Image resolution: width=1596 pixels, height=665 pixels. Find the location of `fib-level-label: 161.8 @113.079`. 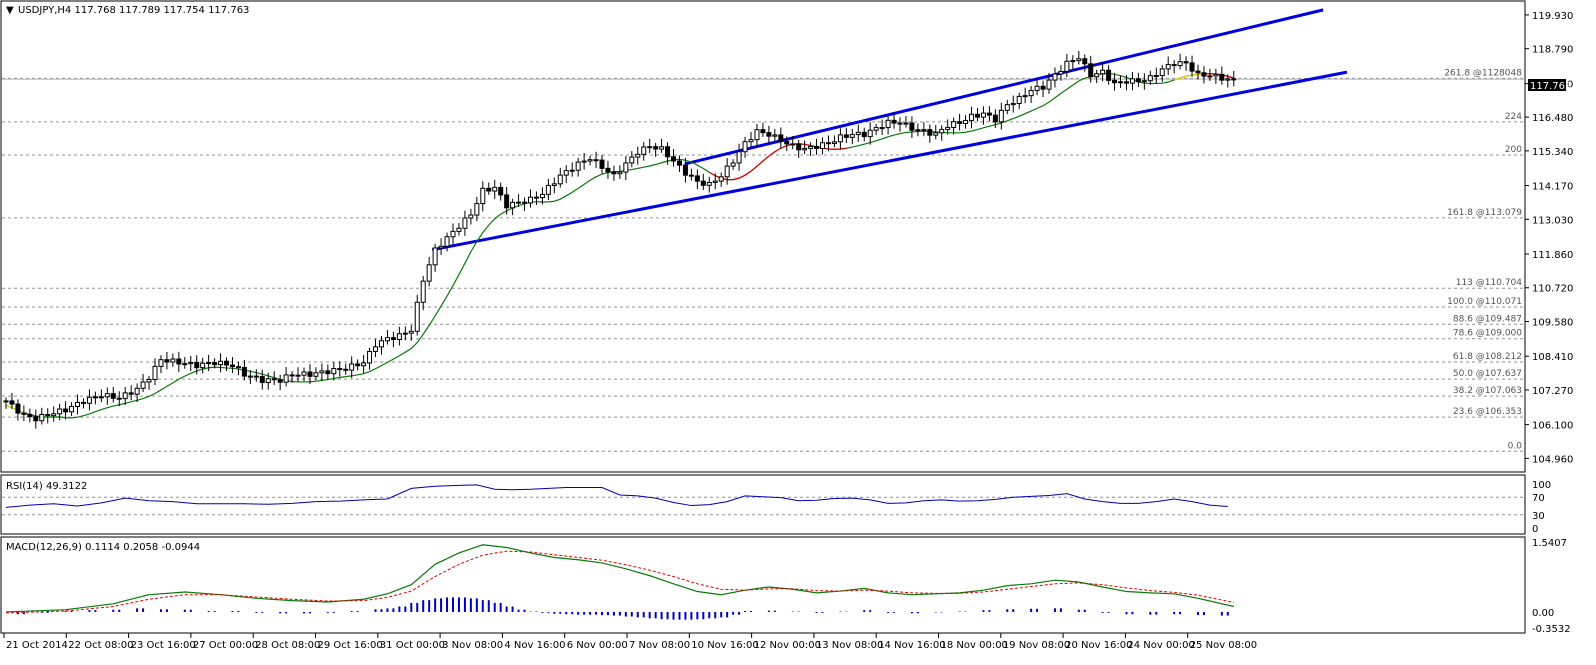

fib-level-label: 161.8 @113.079 is located at coordinates (1484, 213).